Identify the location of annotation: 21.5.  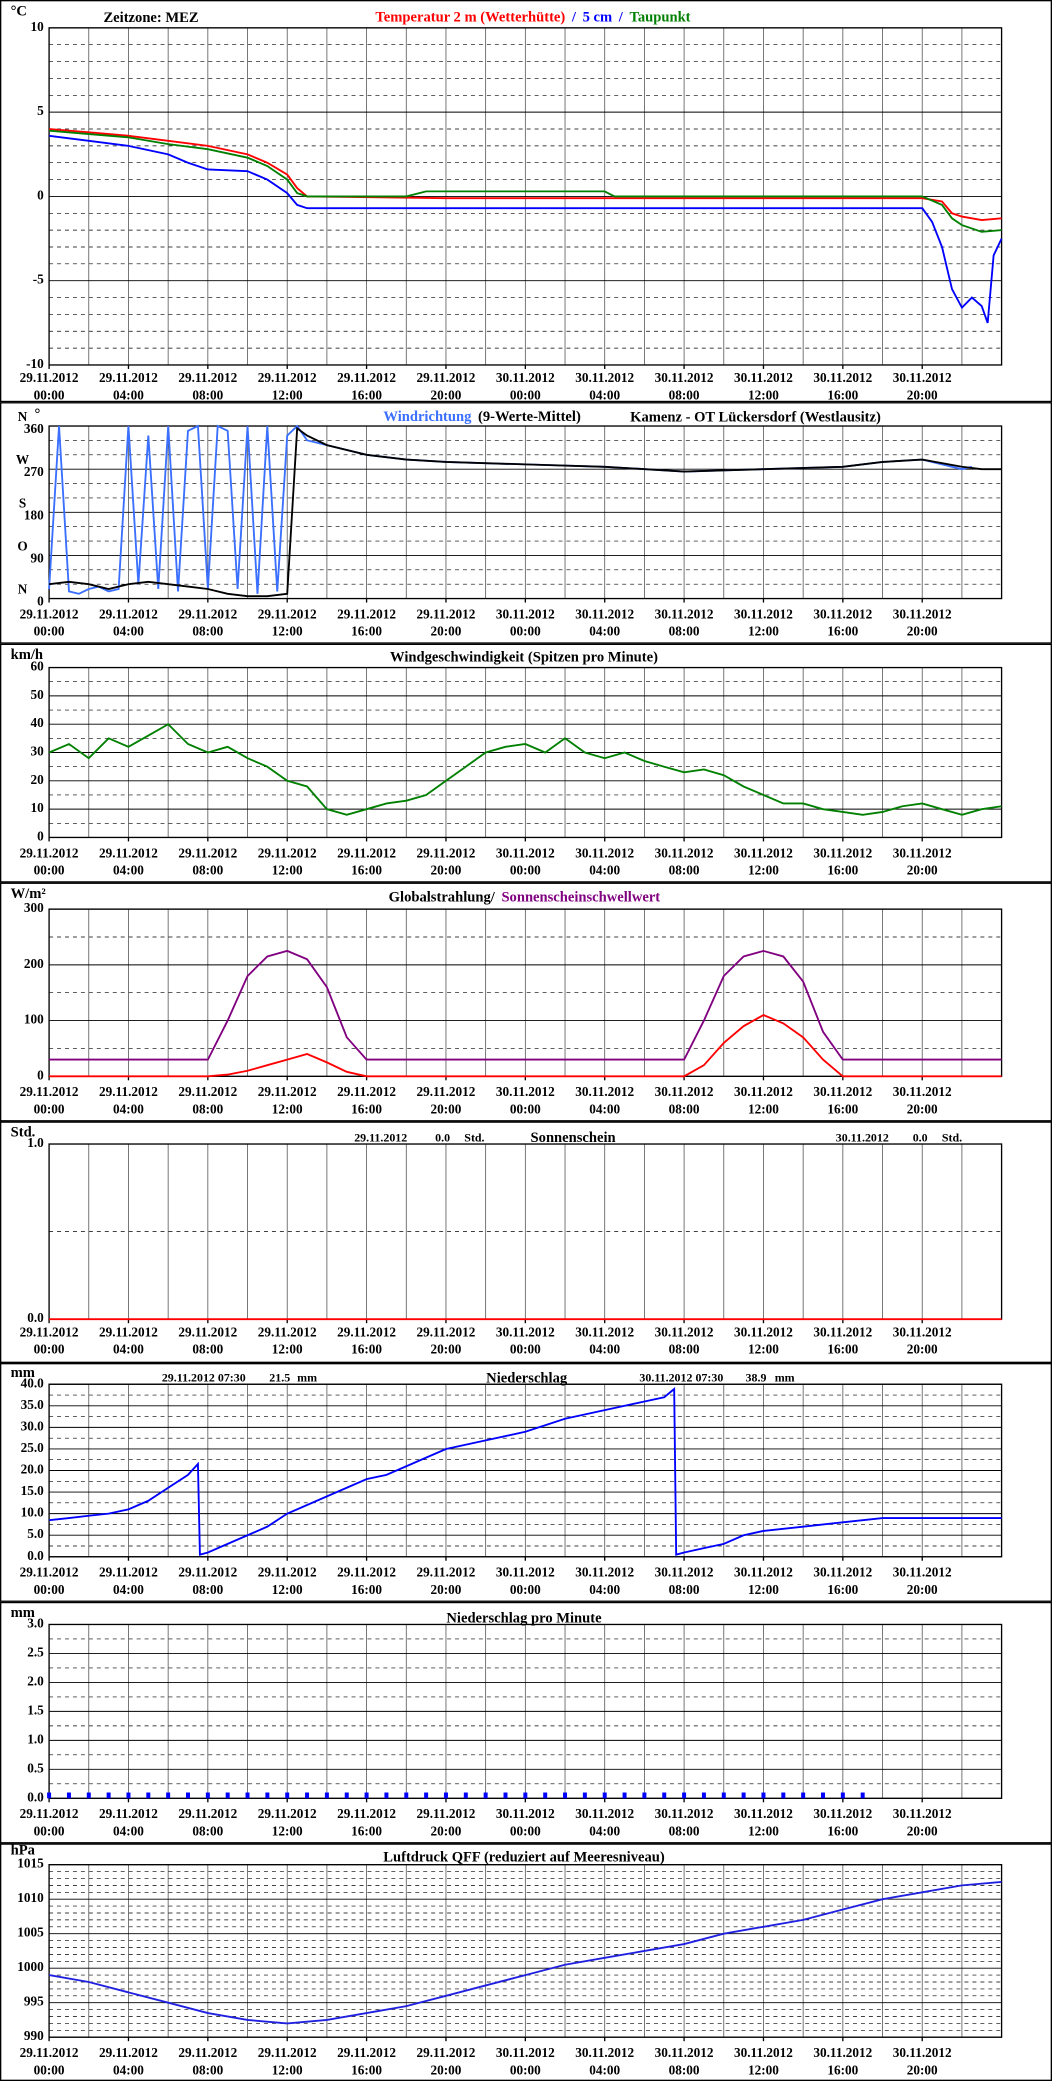
(279, 1378).